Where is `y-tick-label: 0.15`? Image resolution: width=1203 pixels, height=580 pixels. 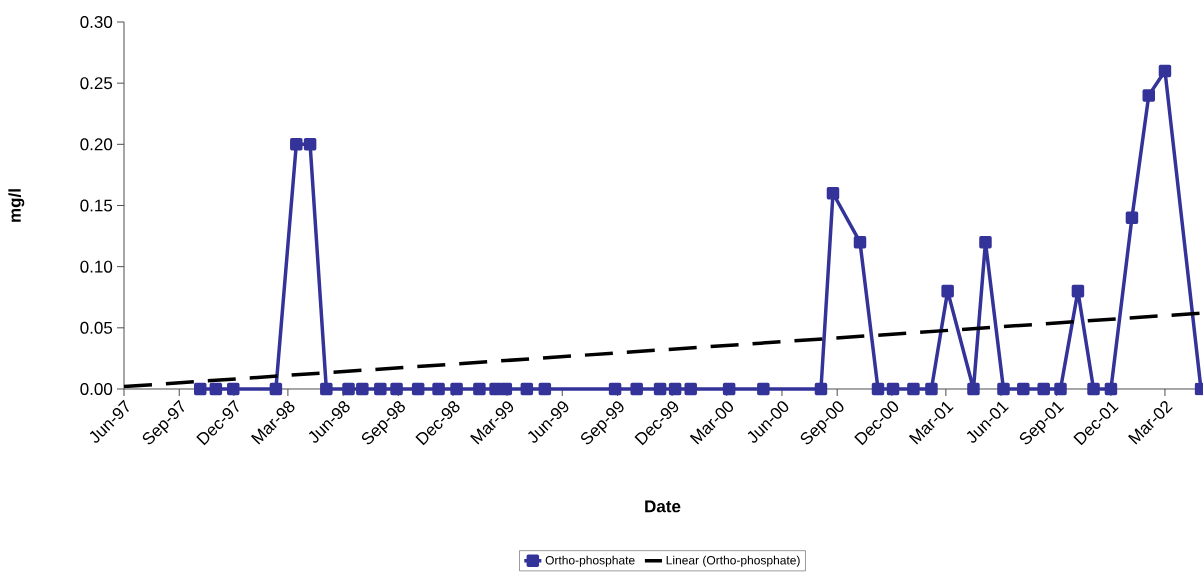 y-tick-label: 0.15 is located at coordinates (96, 205).